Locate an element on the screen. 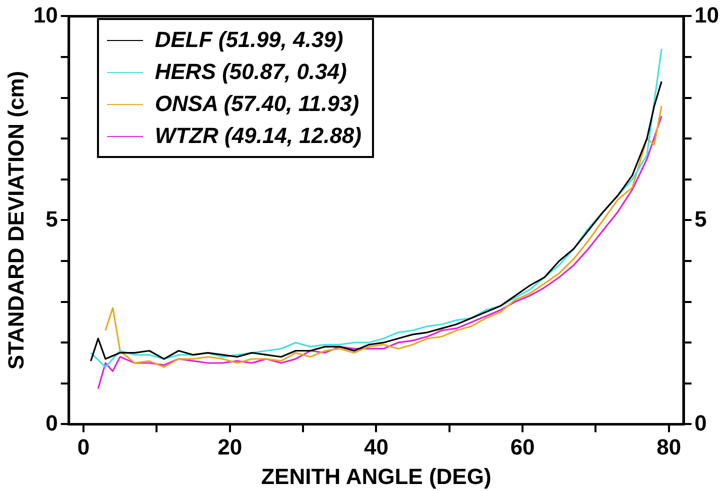  x-axis-title: ZENITH ANGLE (DEG) is located at coordinates (376, 476).